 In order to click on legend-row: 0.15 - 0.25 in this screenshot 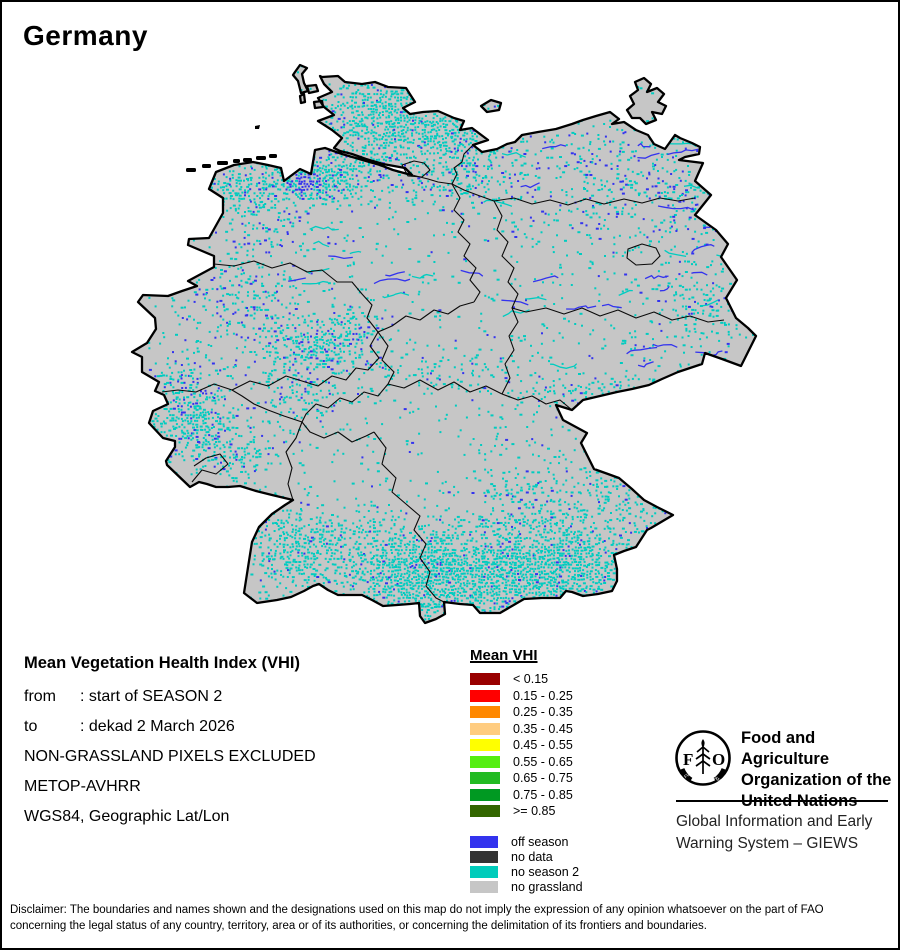, I will do `click(521, 695)`.